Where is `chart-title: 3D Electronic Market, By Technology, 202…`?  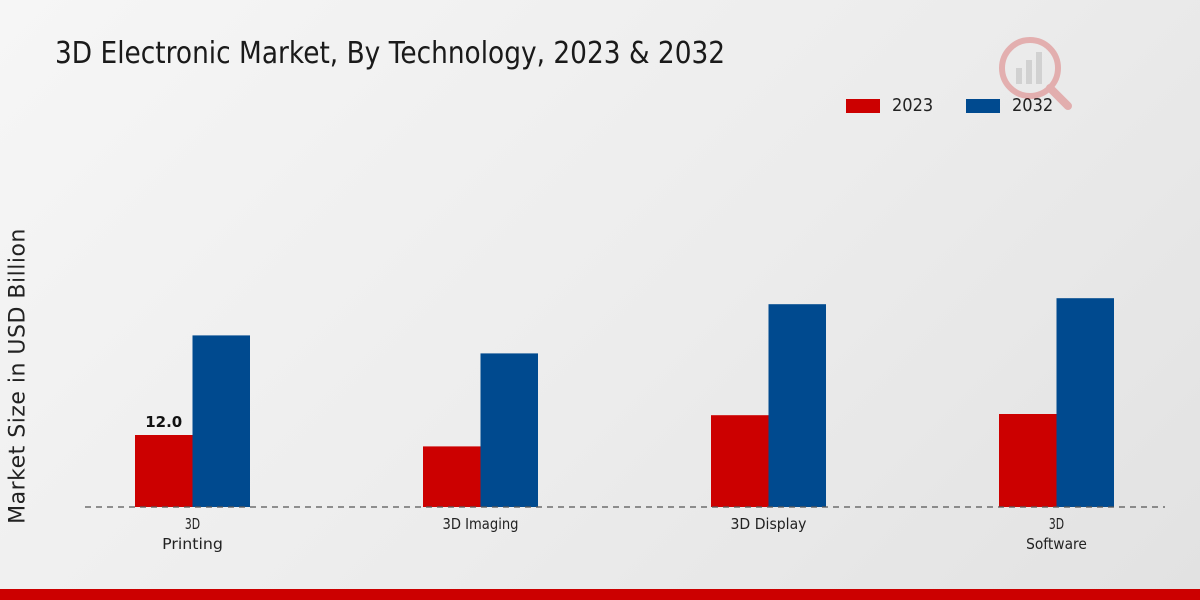 chart-title: 3D Electronic Market, By Technology, 202… is located at coordinates (390, 53).